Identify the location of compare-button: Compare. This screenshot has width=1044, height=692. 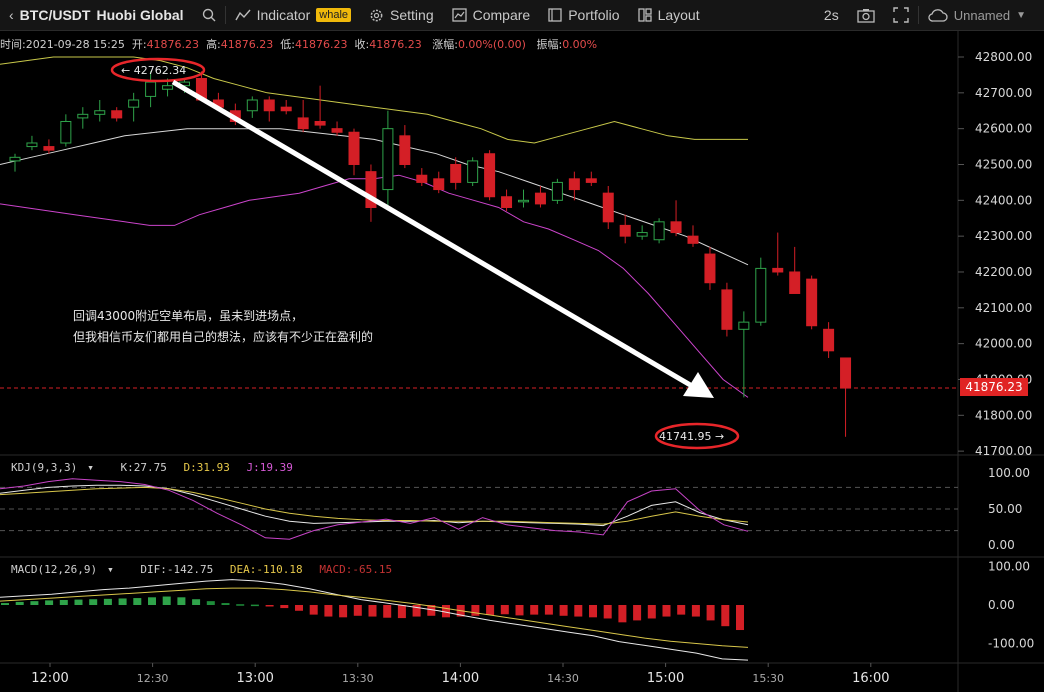
(491, 15).